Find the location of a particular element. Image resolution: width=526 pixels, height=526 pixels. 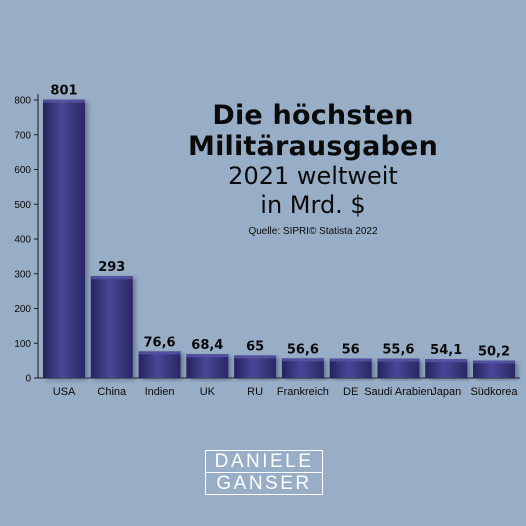

y-tick-label: 400 is located at coordinates (22, 240).